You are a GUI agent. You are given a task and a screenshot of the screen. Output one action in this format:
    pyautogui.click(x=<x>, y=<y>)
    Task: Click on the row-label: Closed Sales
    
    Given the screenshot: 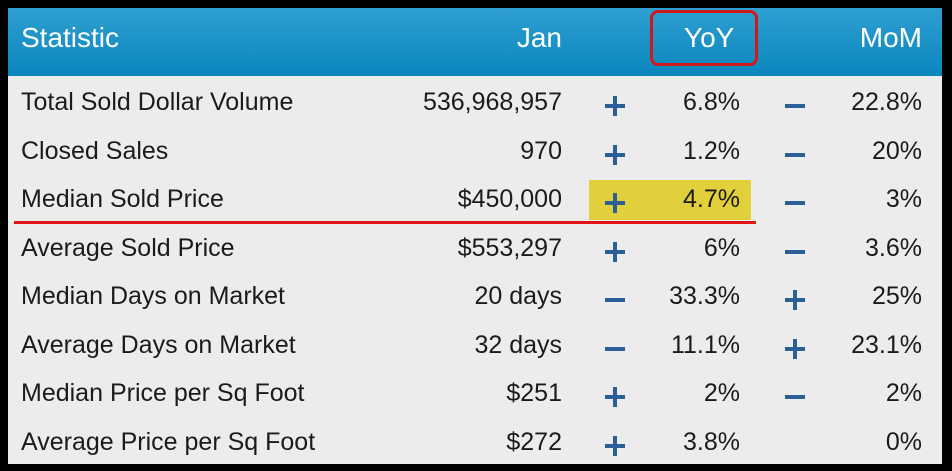 What is the action you would take?
    pyautogui.click(x=95, y=150)
    